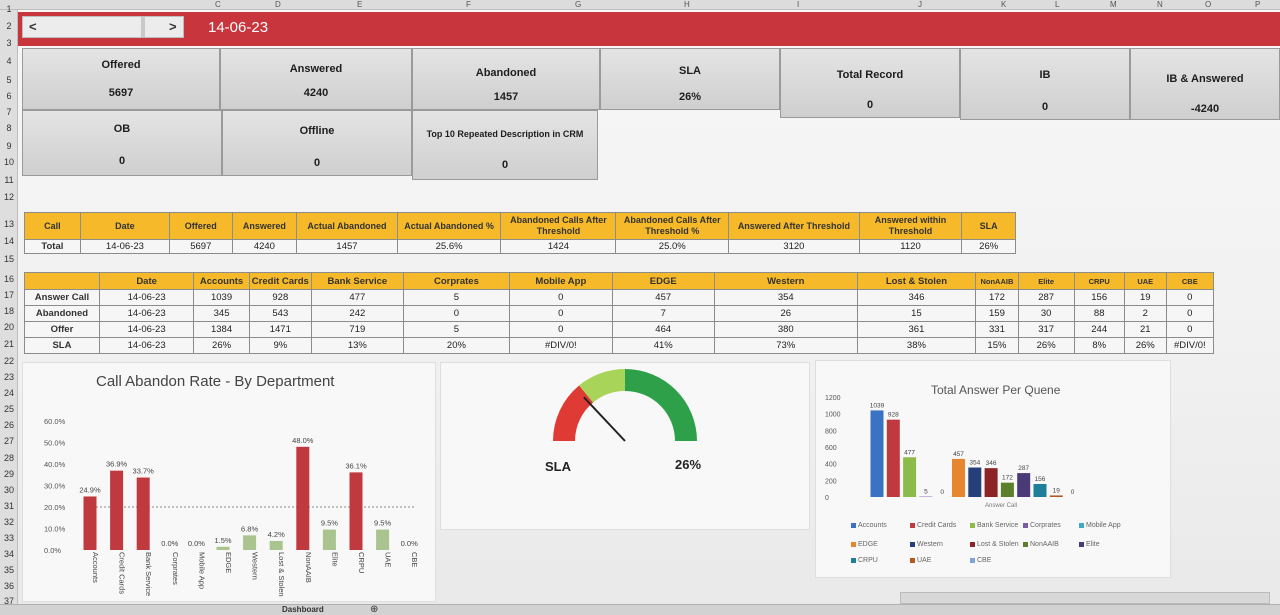  I want to click on row-number: 22, so click(8, 361).